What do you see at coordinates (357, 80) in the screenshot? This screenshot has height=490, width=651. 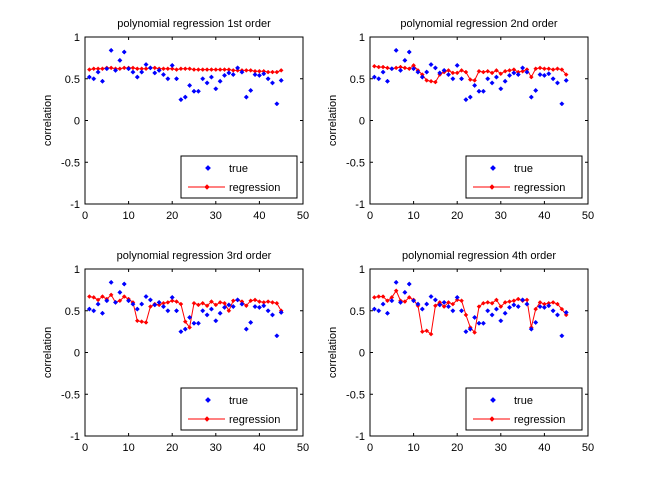 I see `y-tick-label: 0.5` at bounding box center [357, 80].